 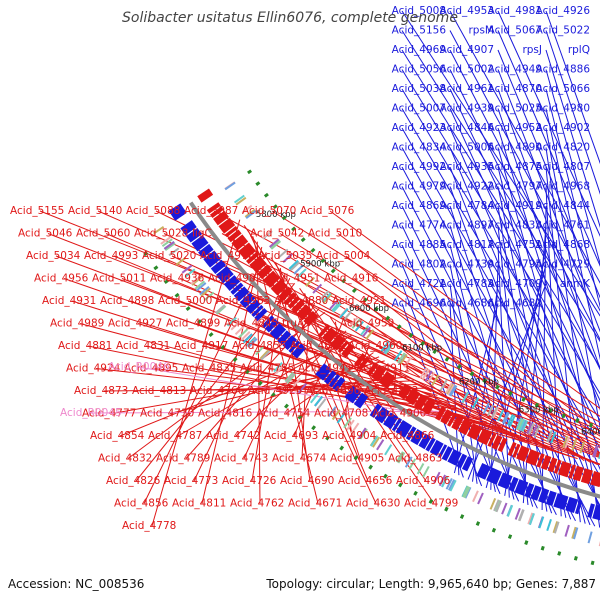 I want to click on forward-gene-label: Acid_4709, so click(x=515, y=284).